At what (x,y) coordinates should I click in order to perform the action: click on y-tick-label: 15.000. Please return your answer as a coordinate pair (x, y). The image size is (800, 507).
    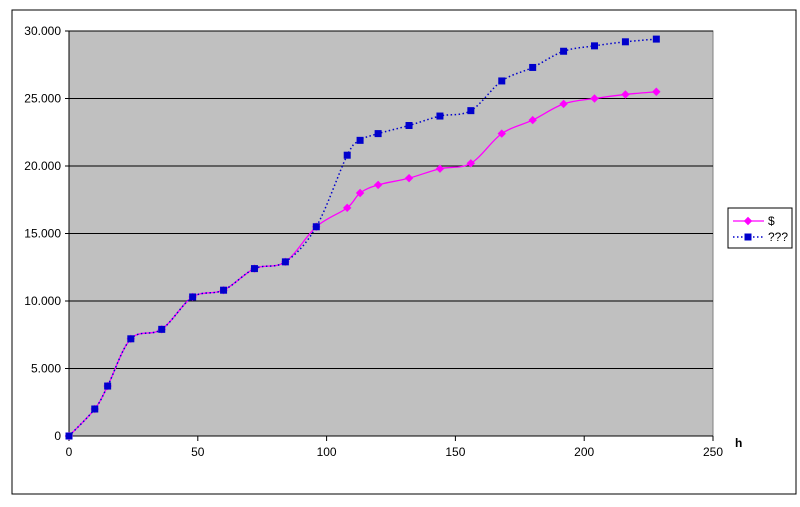
    Looking at the image, I should click on (42, 234).